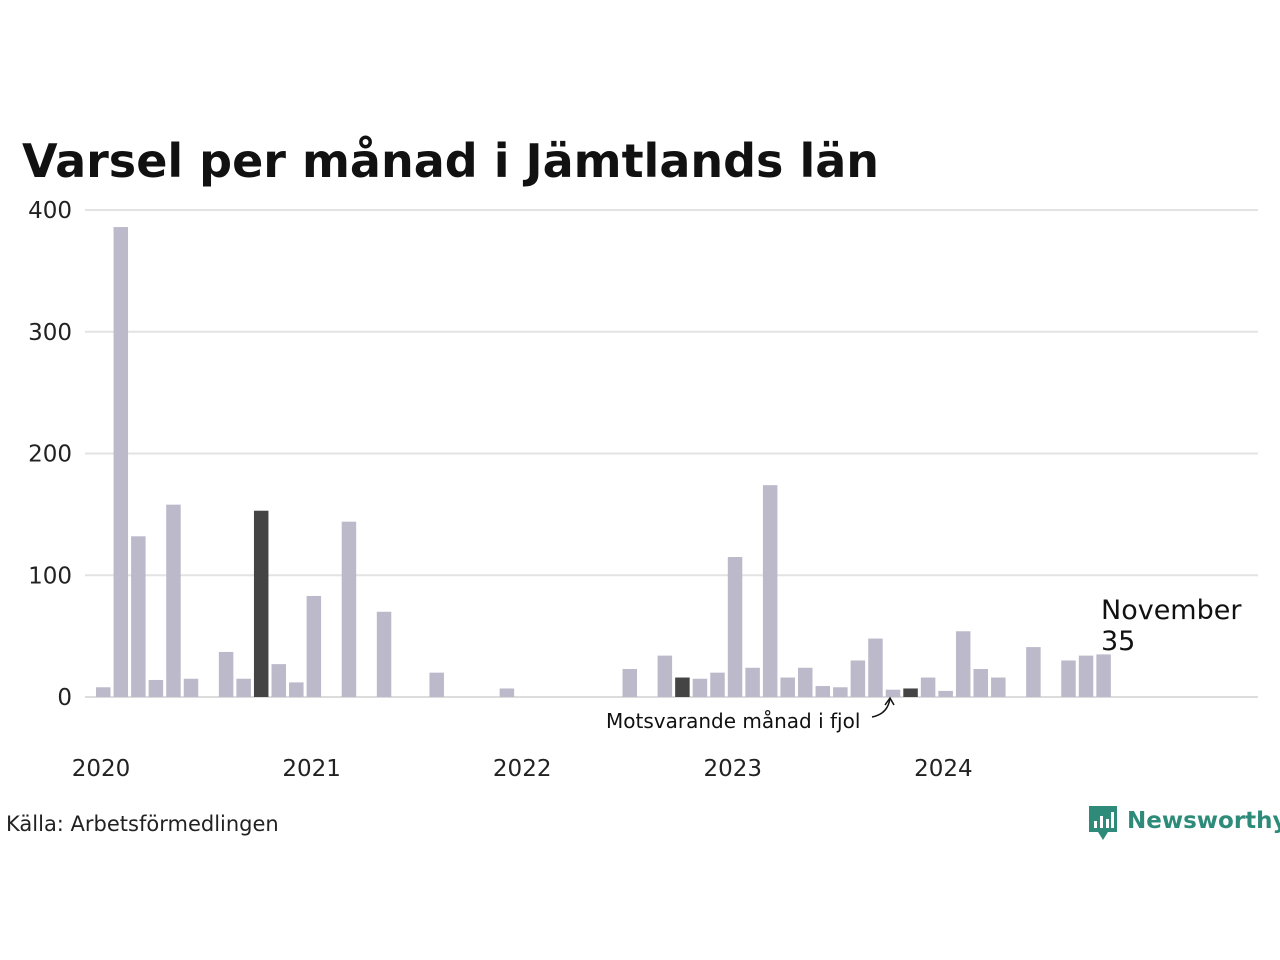  Describe the element at coordinates (881, 707) in the screenshot. I see `annotation-arrow` at that location.